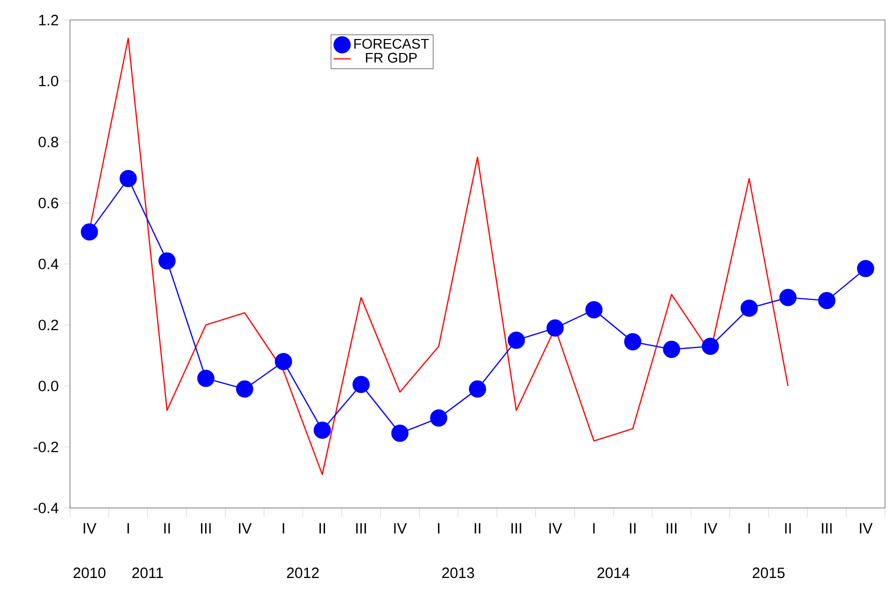 The image size is (893, 590). What do you see at coordinates (48, 142) in the screenshot?
I see `y-tick-label: 0.8` at bounding box center [48, 142].